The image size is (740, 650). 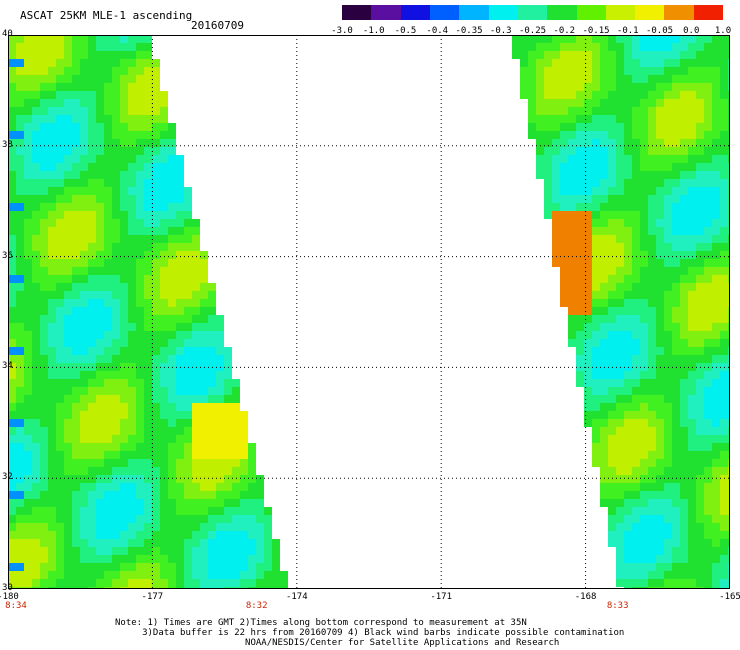 What do you see at coordinates (152, 597) in the screenshot?
I see `lon-tick-label: -177` at bounding box center [152, 597].